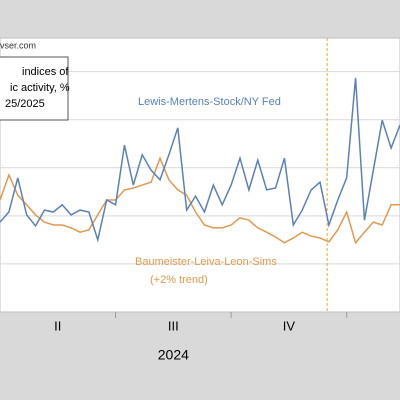  Describe the element at coordinates (289, 325) in the screenshot. I see `quarter-label: IV` at that location.